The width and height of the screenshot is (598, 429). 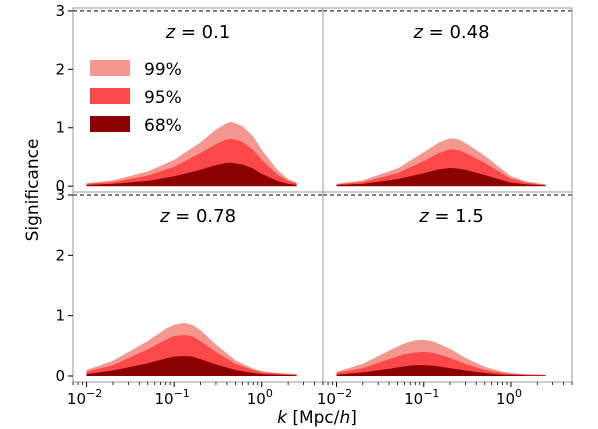 I want to click on y-axis-title: Significance, so click(x=33, y=190).